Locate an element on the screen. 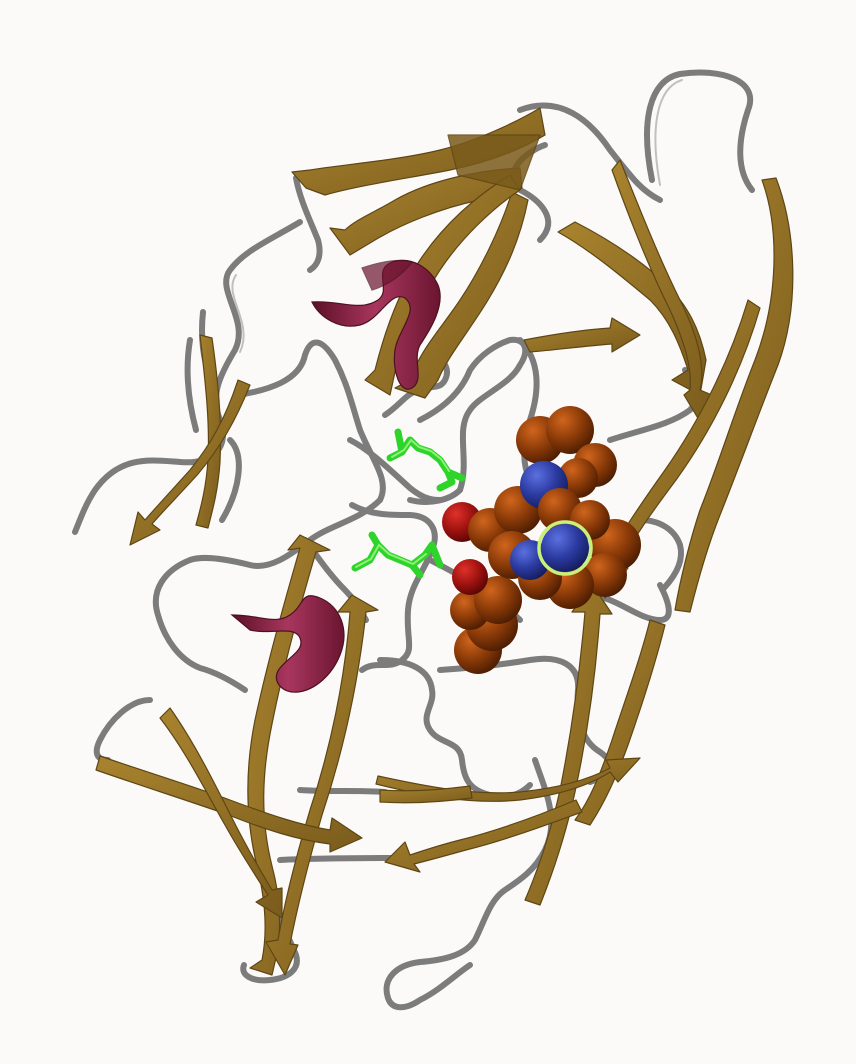 The height and width of the screenshot is (1064, 856). ligand-spheres is located at coordinates (541, 540).